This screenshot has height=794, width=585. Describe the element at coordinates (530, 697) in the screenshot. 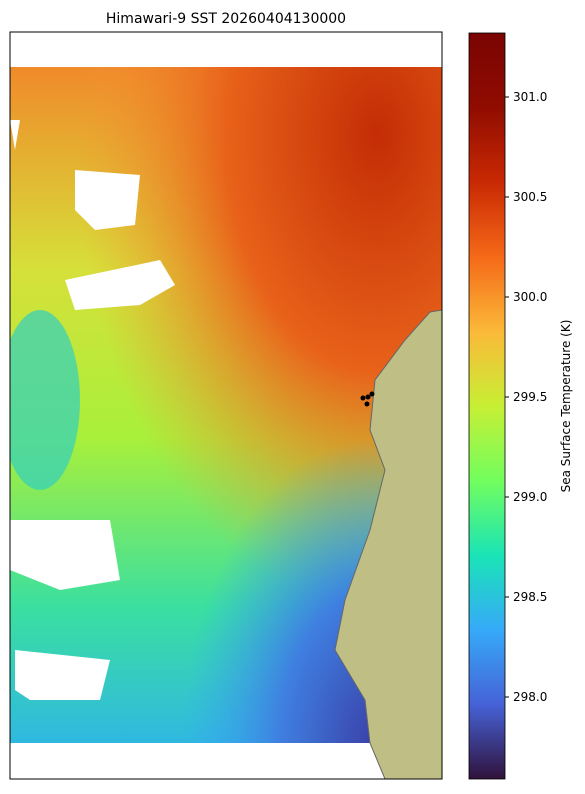

I see `tick-label: 298.0` at that location.